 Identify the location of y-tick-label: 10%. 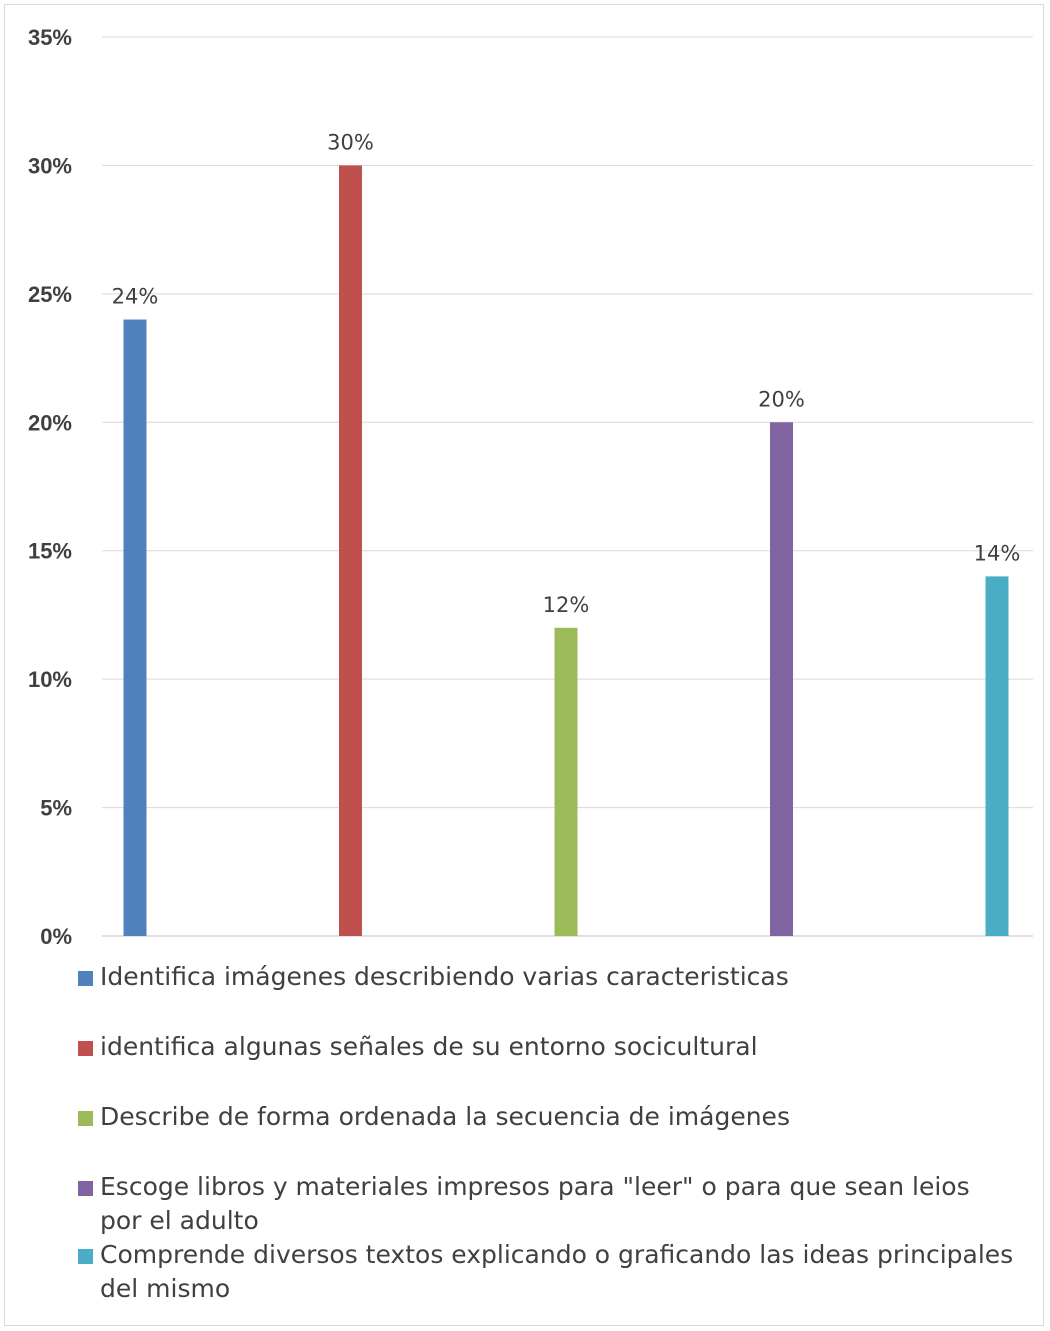
(50, 679).